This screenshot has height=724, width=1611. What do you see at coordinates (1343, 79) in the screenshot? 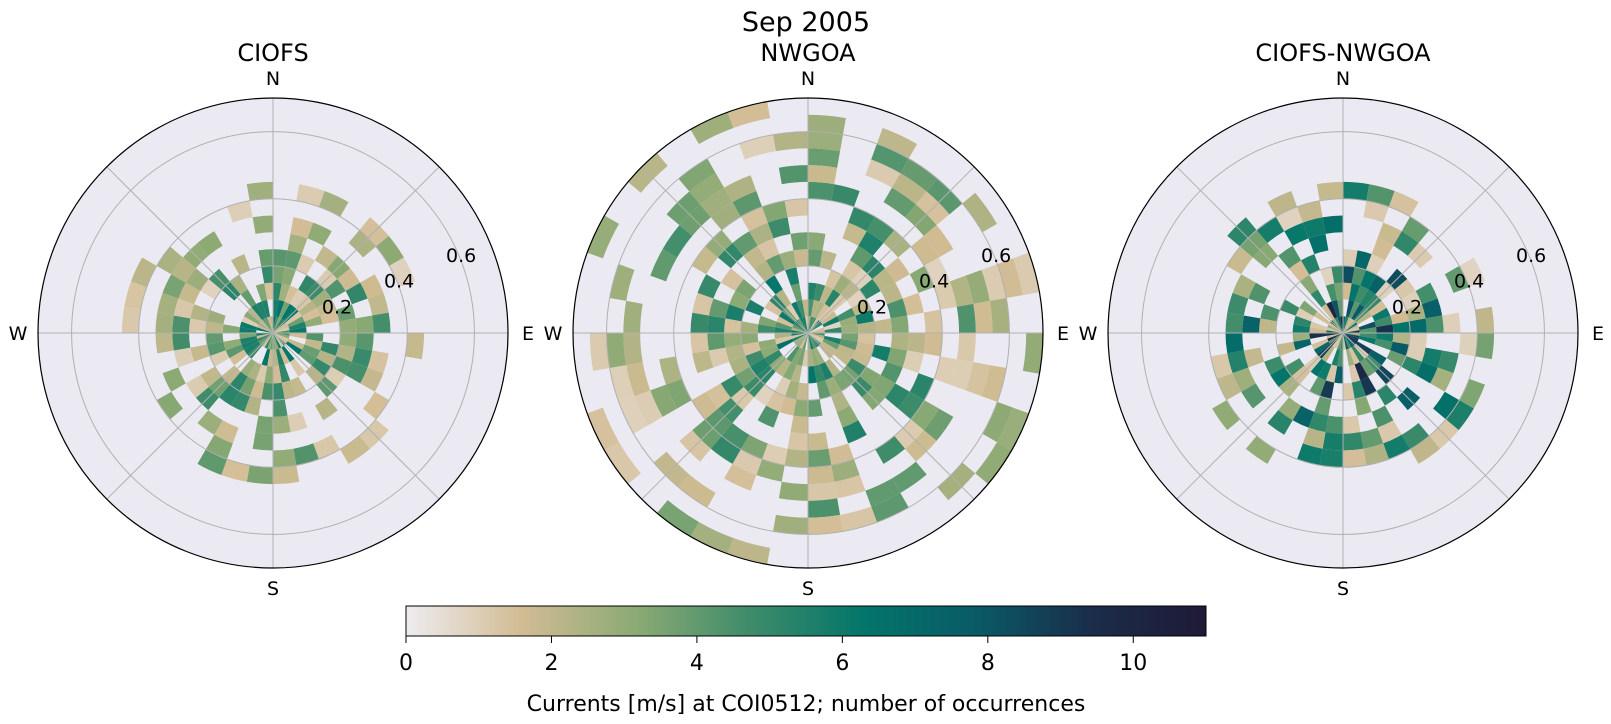
I see `direction-label: N` at bounding box center [1343, 79].